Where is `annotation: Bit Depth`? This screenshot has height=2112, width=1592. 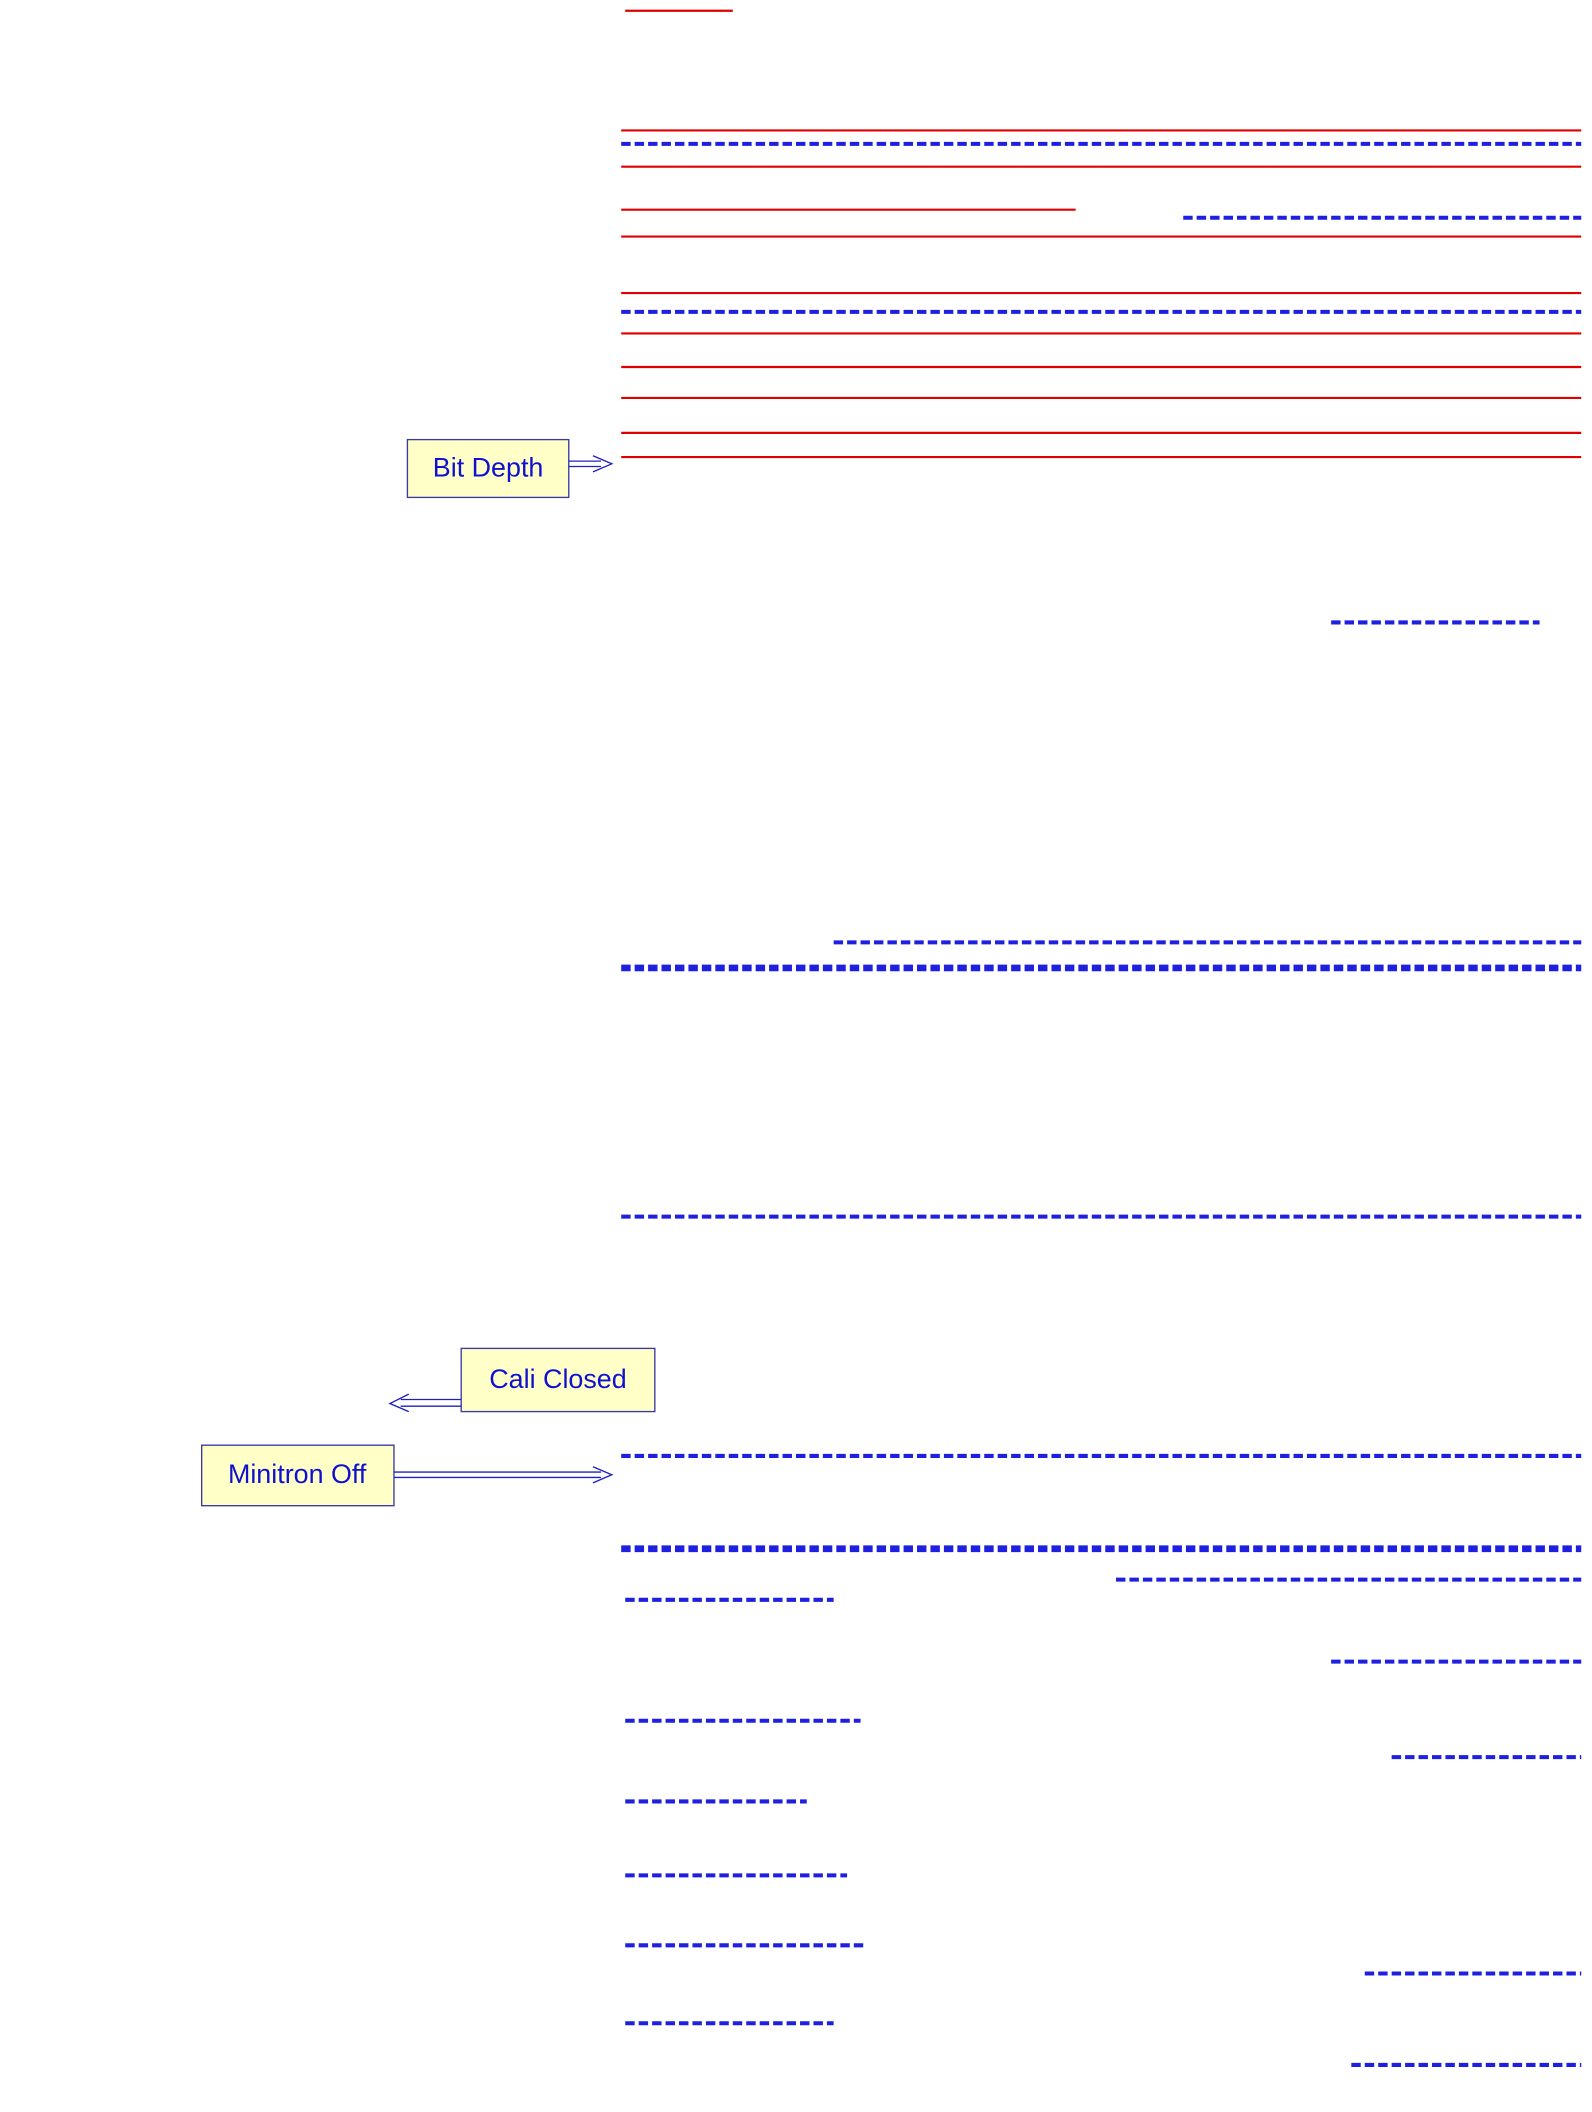 annotation: Bit Depth is located at coordinates (510, 468).